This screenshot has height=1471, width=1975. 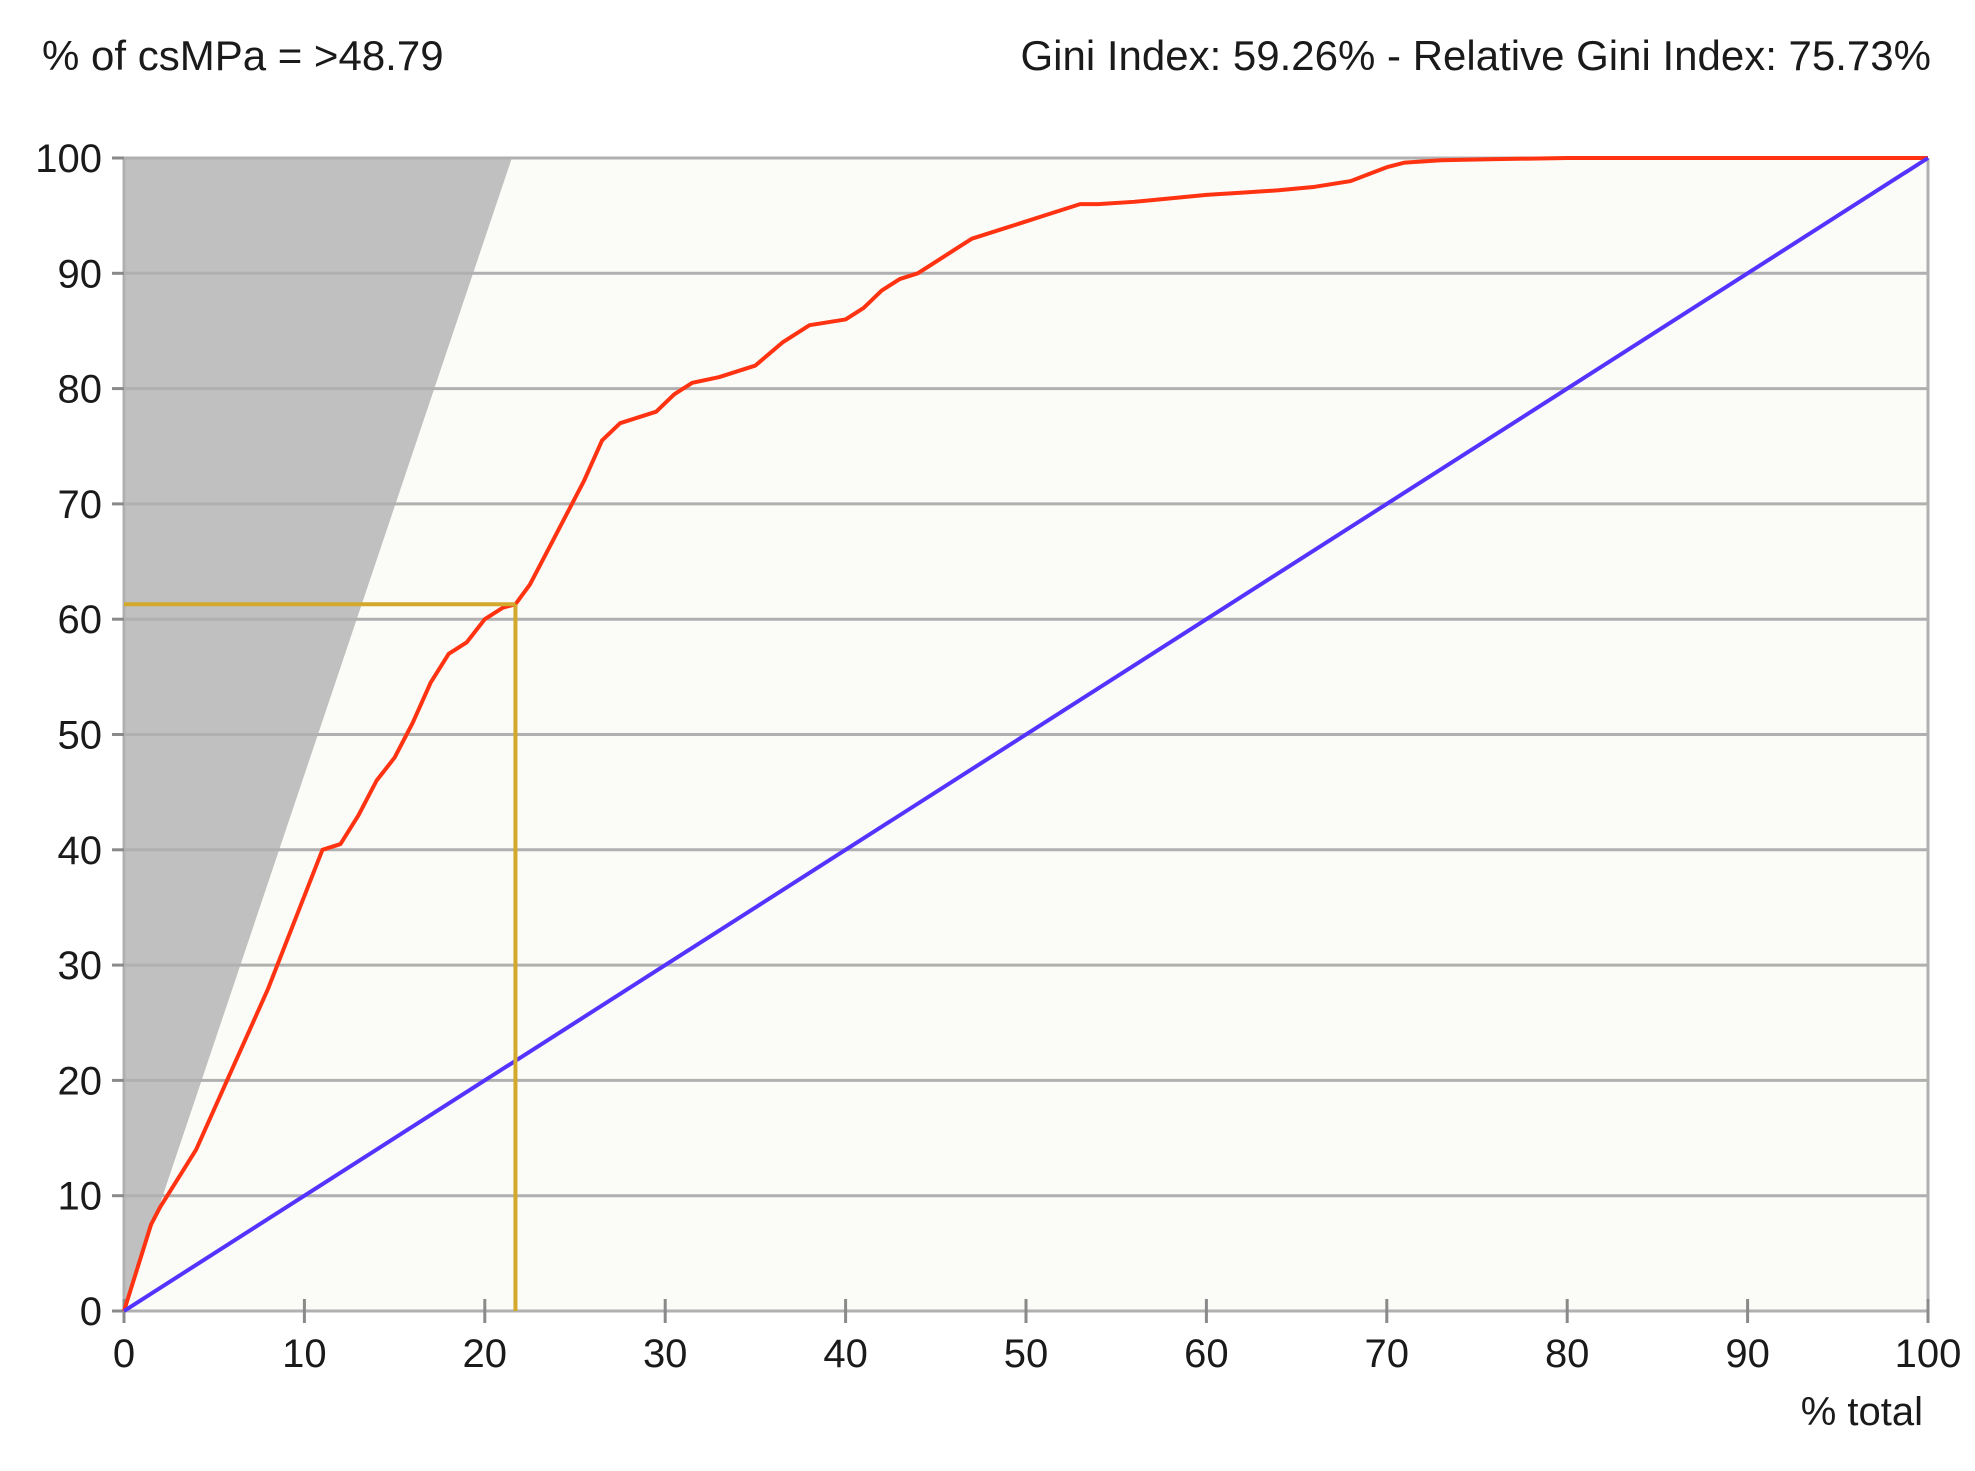 I want to click on x-tick-label: 70, so click(x=1387, y=1354).